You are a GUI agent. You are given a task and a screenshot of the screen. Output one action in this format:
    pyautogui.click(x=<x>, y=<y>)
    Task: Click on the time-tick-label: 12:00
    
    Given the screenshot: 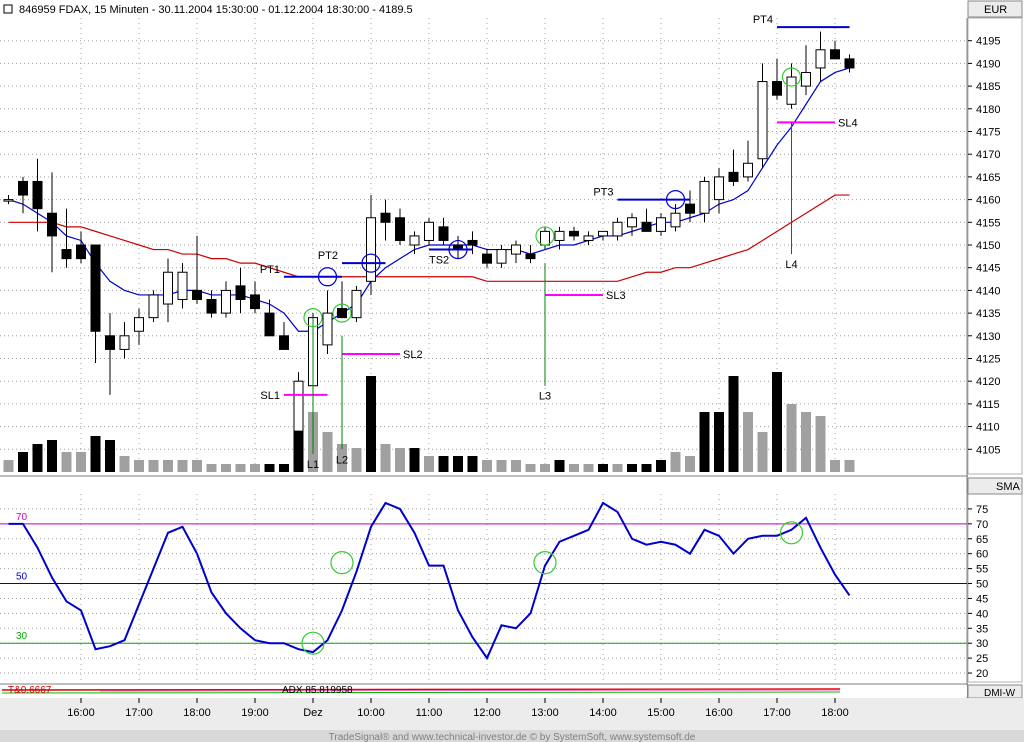 What is the action you would take?
    pyautogui.click(x=487, y=713)
    